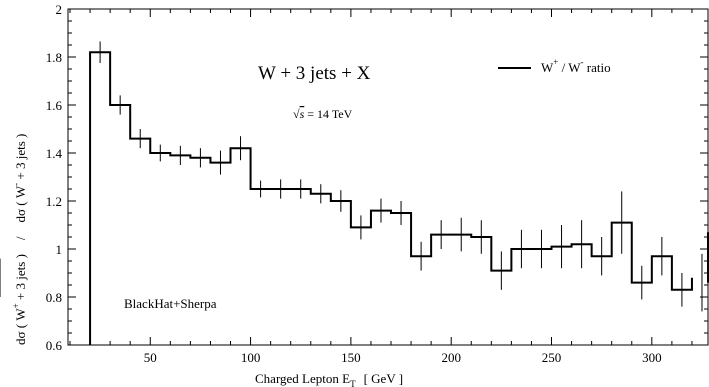 This screenshot has width=709, height=387. What do you see at coordinates (150, 357) in the screenshot?
I see `x-tick-label: 50` at bounding box center [150, 357].